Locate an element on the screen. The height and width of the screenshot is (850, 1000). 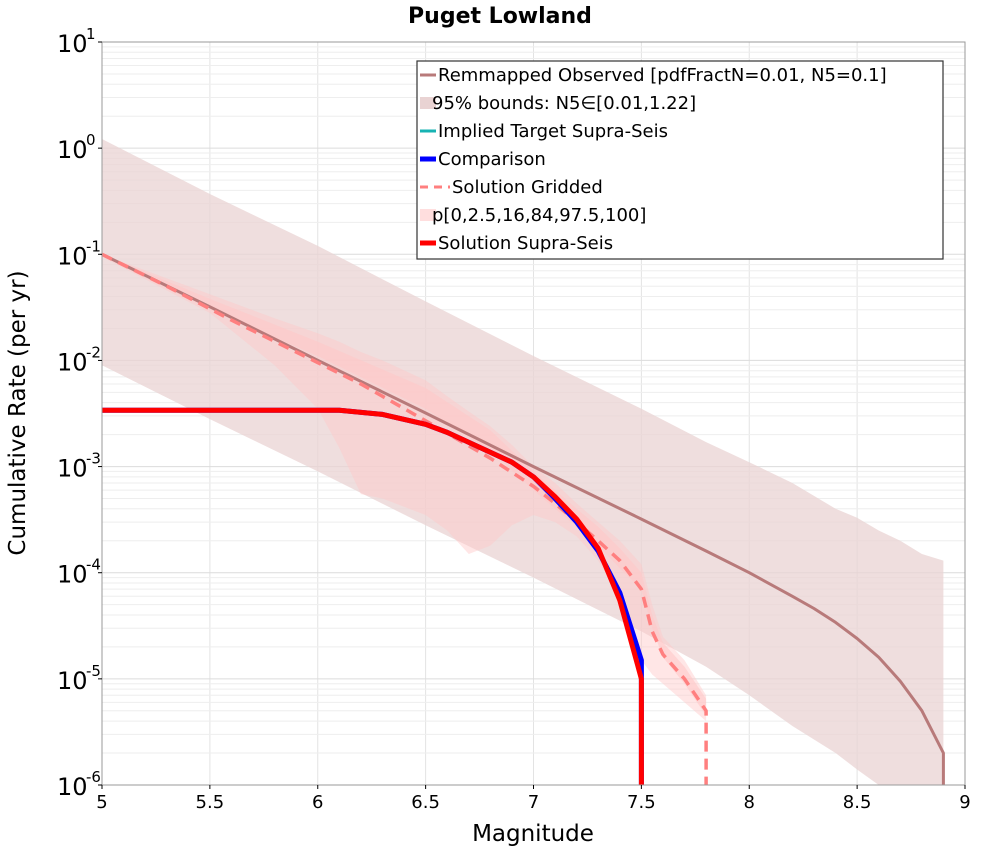
y-tick-exponent: -6 is located at coordinates (93, 777).